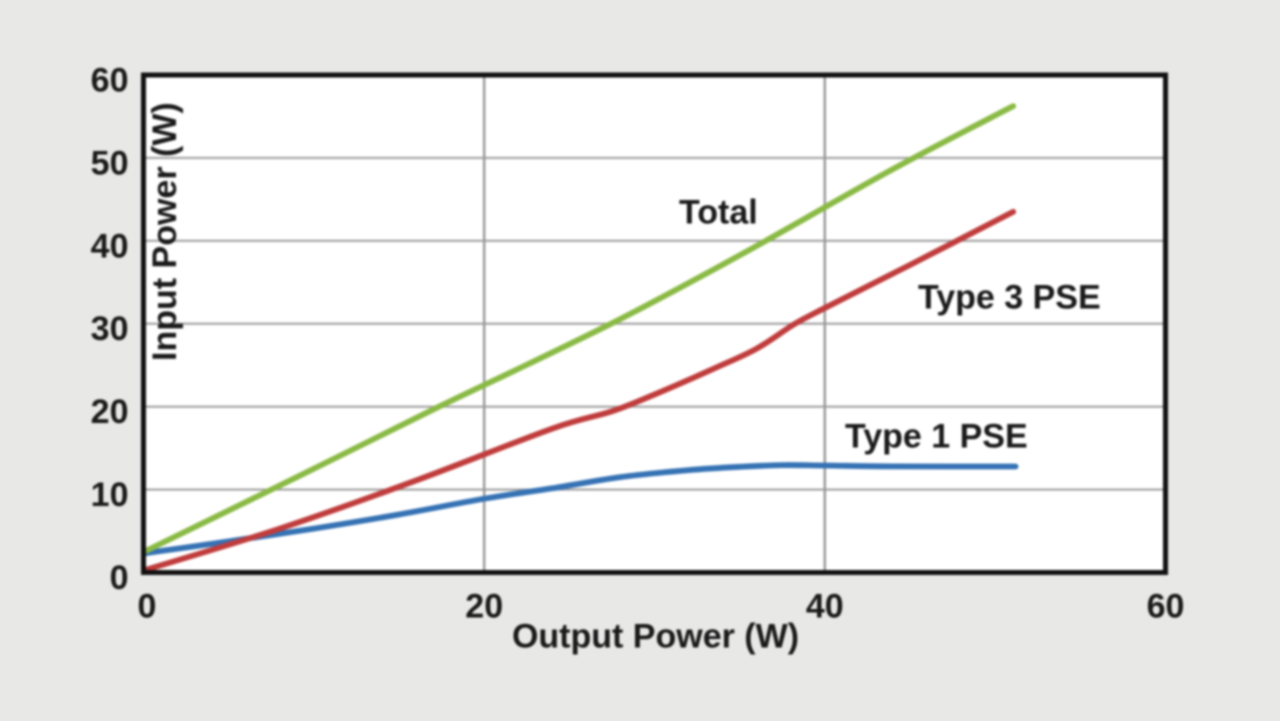 The height and width of the screenshot is (721, 1280). What do you see at coordinates (655, 637) in the screenshot?
I see `svg-text: Output Power (W)` at bounding box center [655, 637].